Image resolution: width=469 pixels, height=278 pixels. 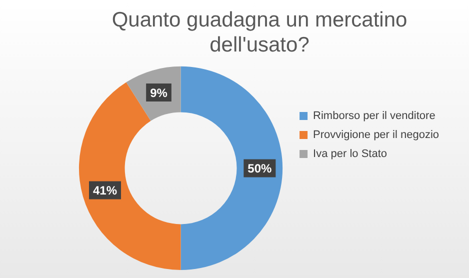 I want to click on data-label: 41%, so click(x=105, y=191).